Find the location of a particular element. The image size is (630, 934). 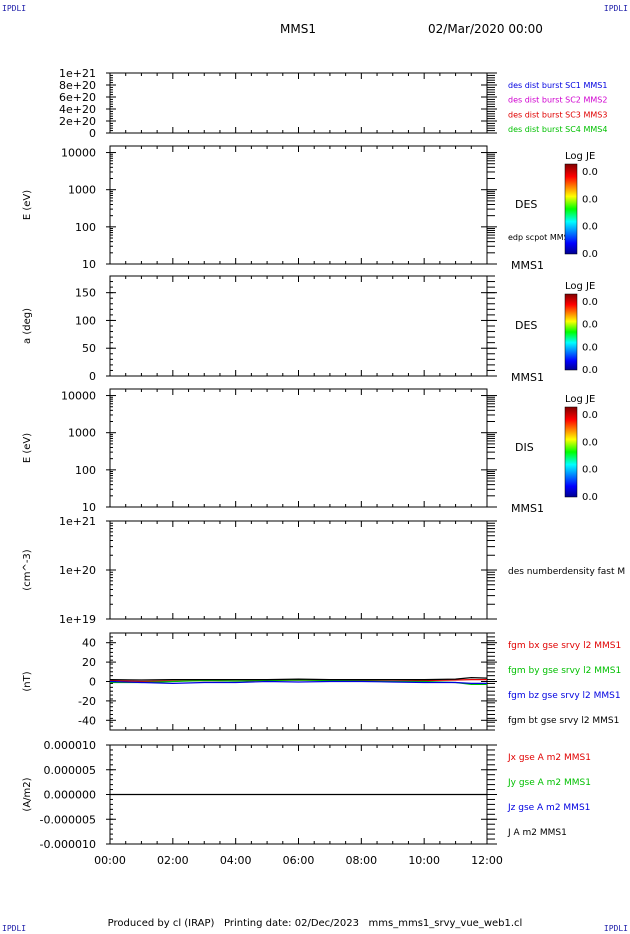

y-tick-label-des-pitch: 150 is located at coordinates (85, 293).